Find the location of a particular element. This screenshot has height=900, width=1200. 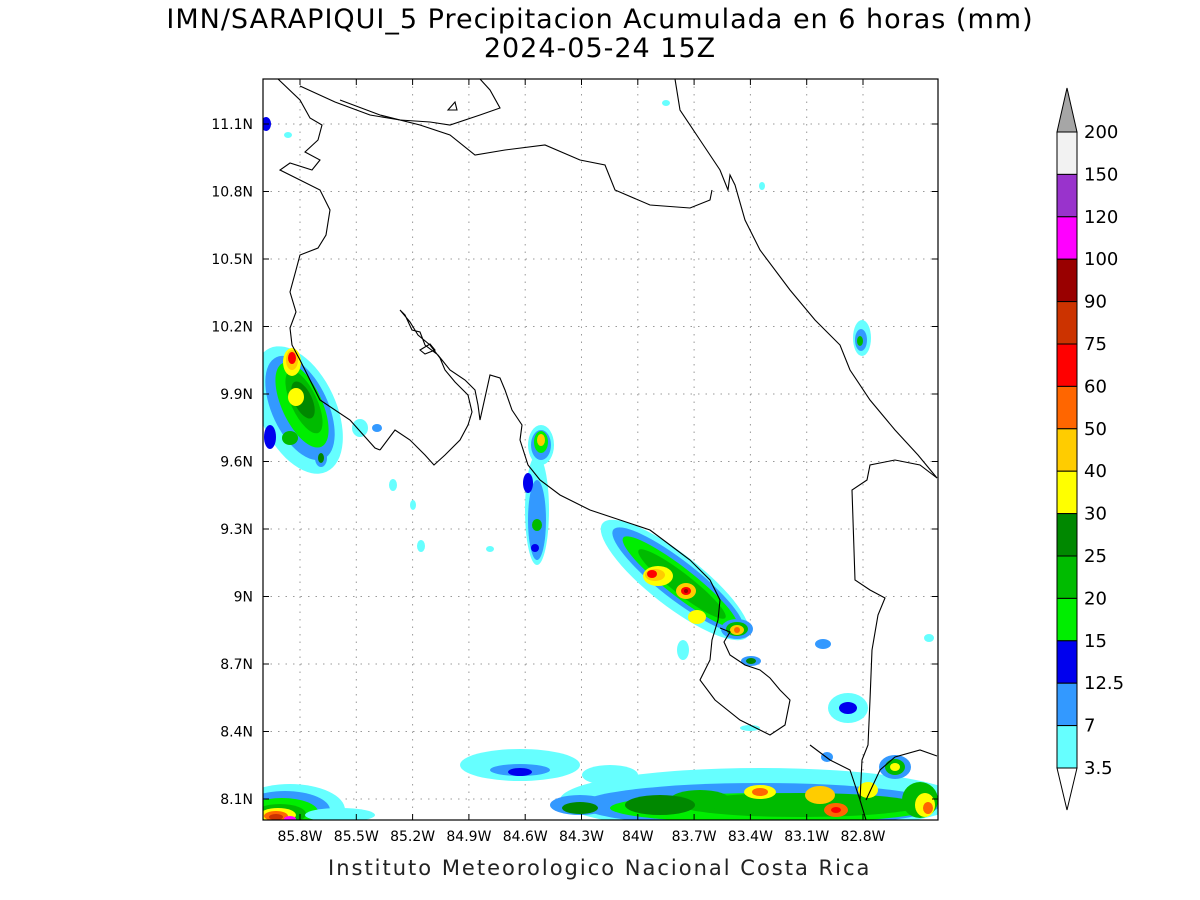

lon-tick-label: 83.7W is located at coordinates (694, 837).